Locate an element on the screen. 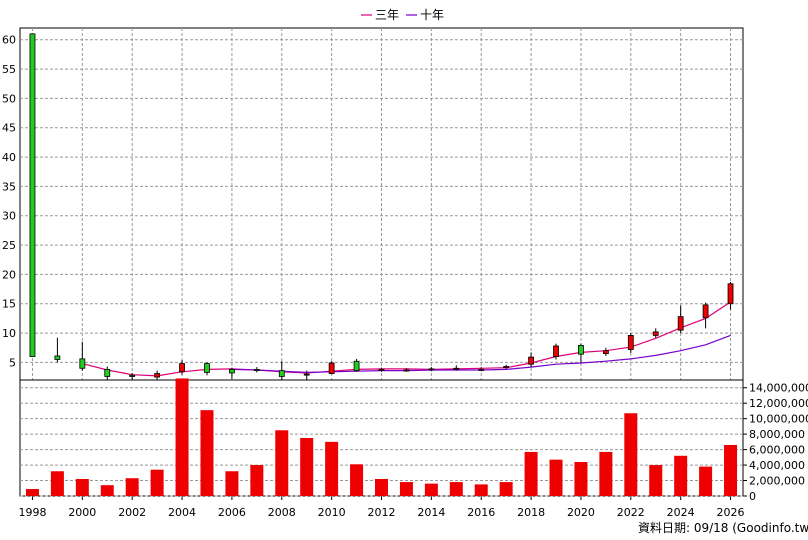 The image size is (808, 540). price-y-tick-label: 50 is located at coordinates (9, 98).